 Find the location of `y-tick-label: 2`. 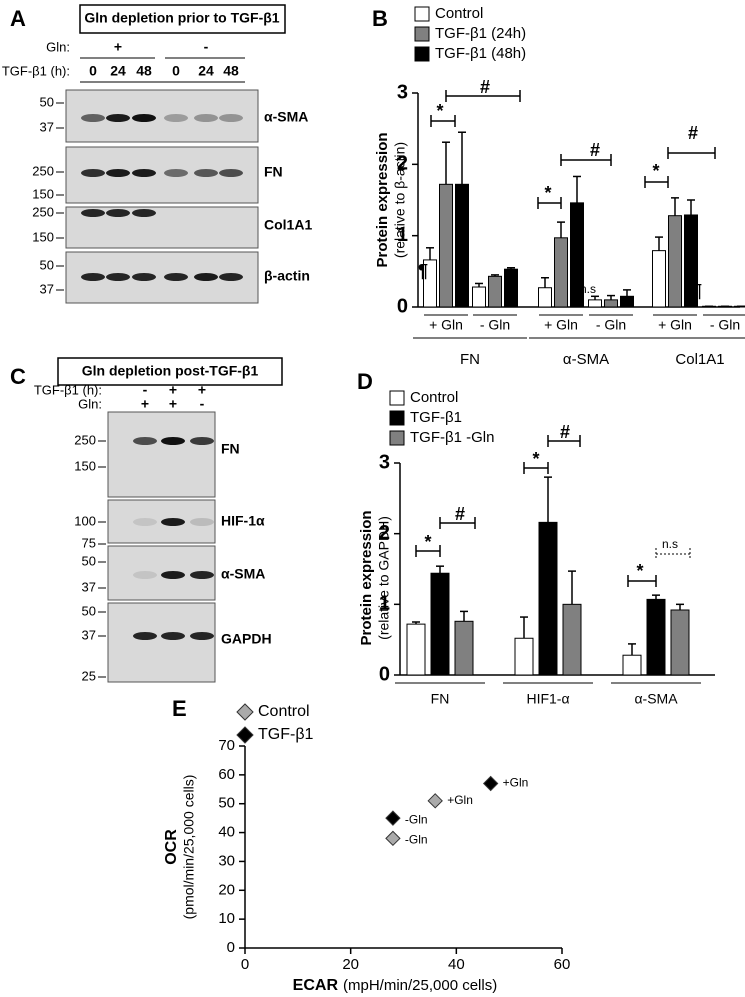

y-tick-label: 2 is located at coordinates (384, 533).